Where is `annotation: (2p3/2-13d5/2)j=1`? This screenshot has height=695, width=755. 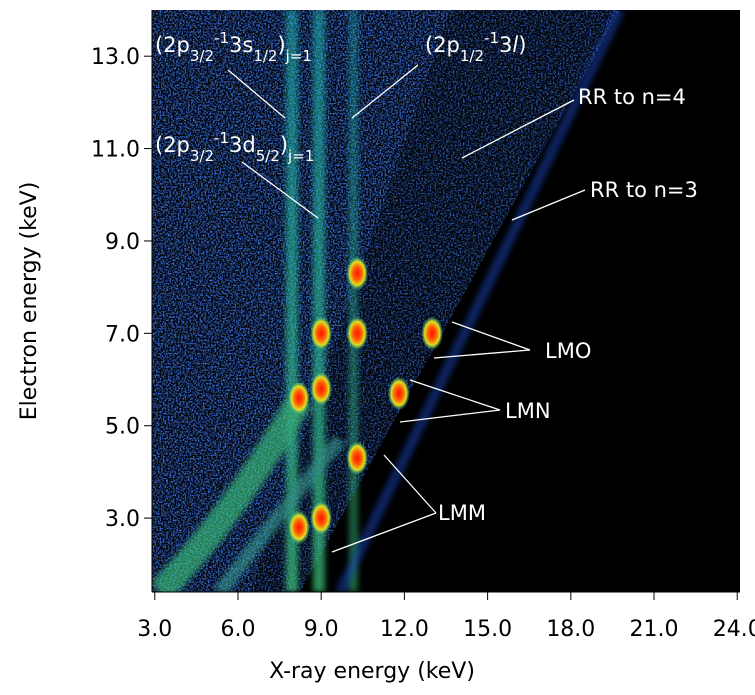
annotation: (2p3/2-13d5/2)j=1 is located at coordinates (234, 147).